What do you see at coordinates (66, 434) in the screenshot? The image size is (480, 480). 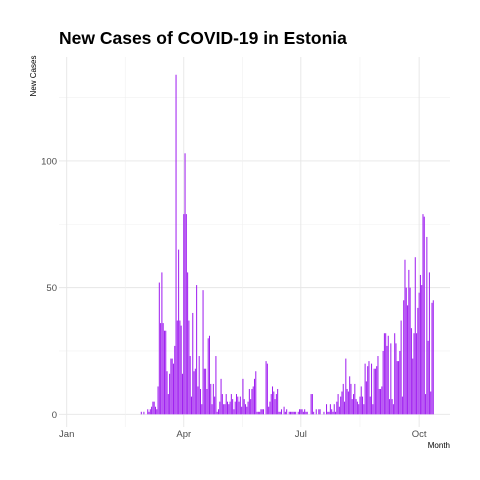 I see `x-tick-label: Jan` at bounding box center [66, 434].